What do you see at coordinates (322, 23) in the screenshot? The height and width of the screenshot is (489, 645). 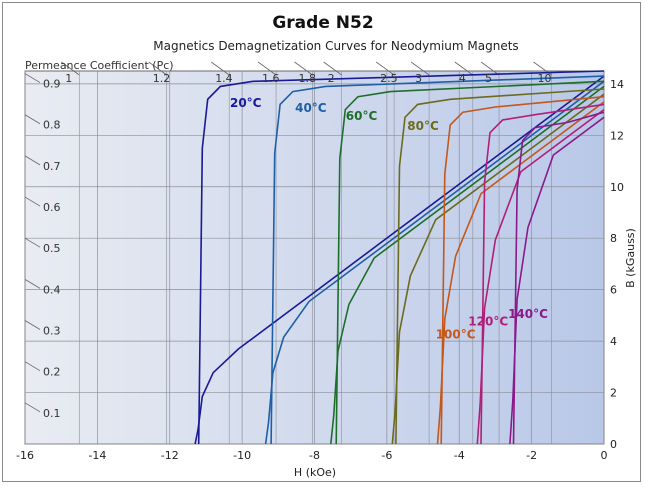 I see `chart-title: Grade N52` at bounding box center [322, 23].